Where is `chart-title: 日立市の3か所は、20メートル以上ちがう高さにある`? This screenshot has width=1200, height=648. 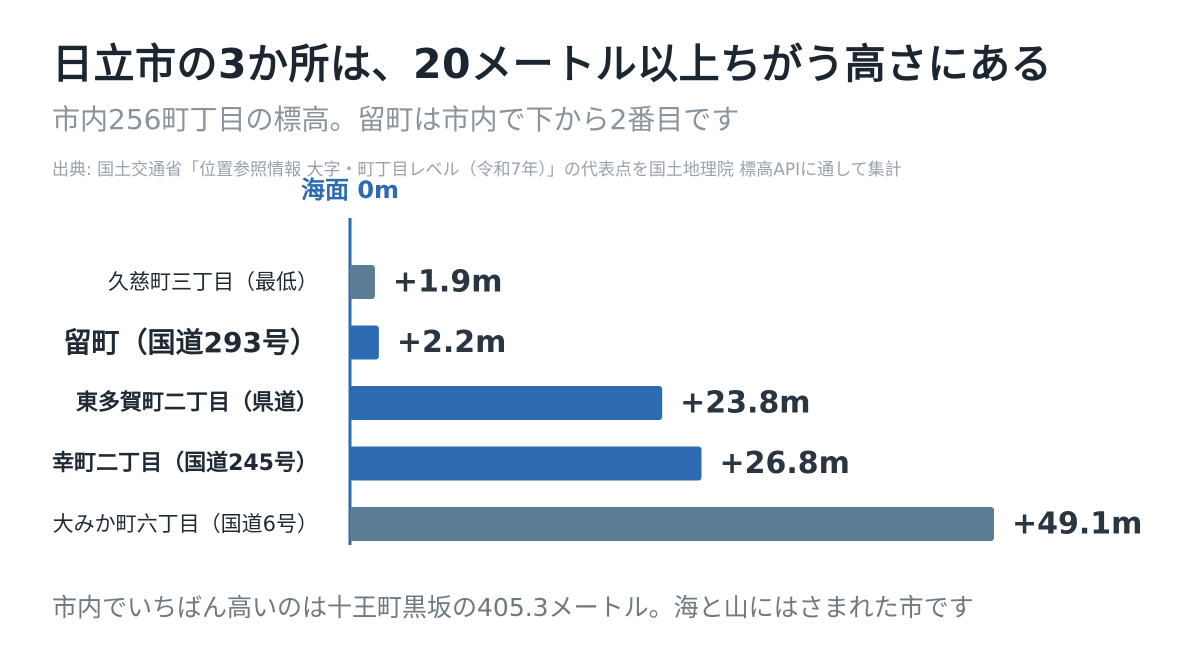
chart-title: 日立市の3か所は、20メートル以上ちがう高さにある is located at coordinates (552, 64).